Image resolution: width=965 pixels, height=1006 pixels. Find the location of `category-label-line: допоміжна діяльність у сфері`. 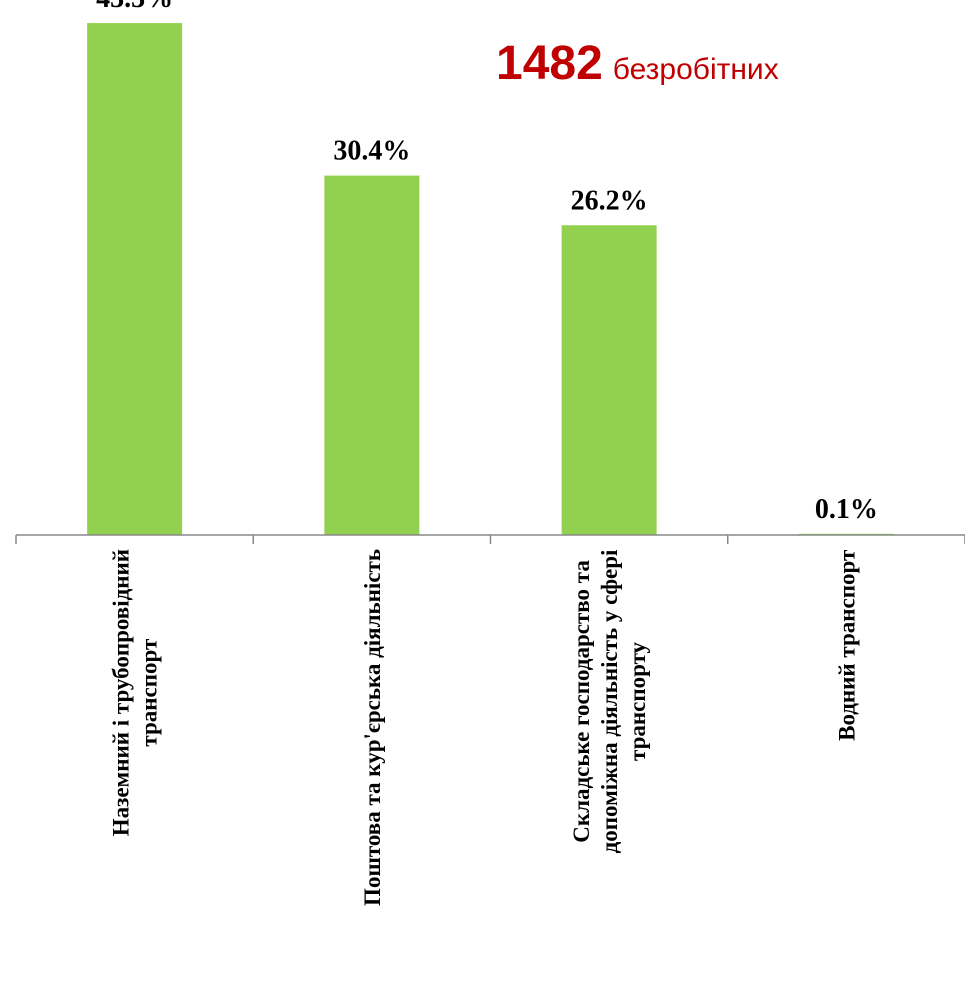

category-label-line: допоміжна діяльність у сфері is located at coordinates (609, 701).